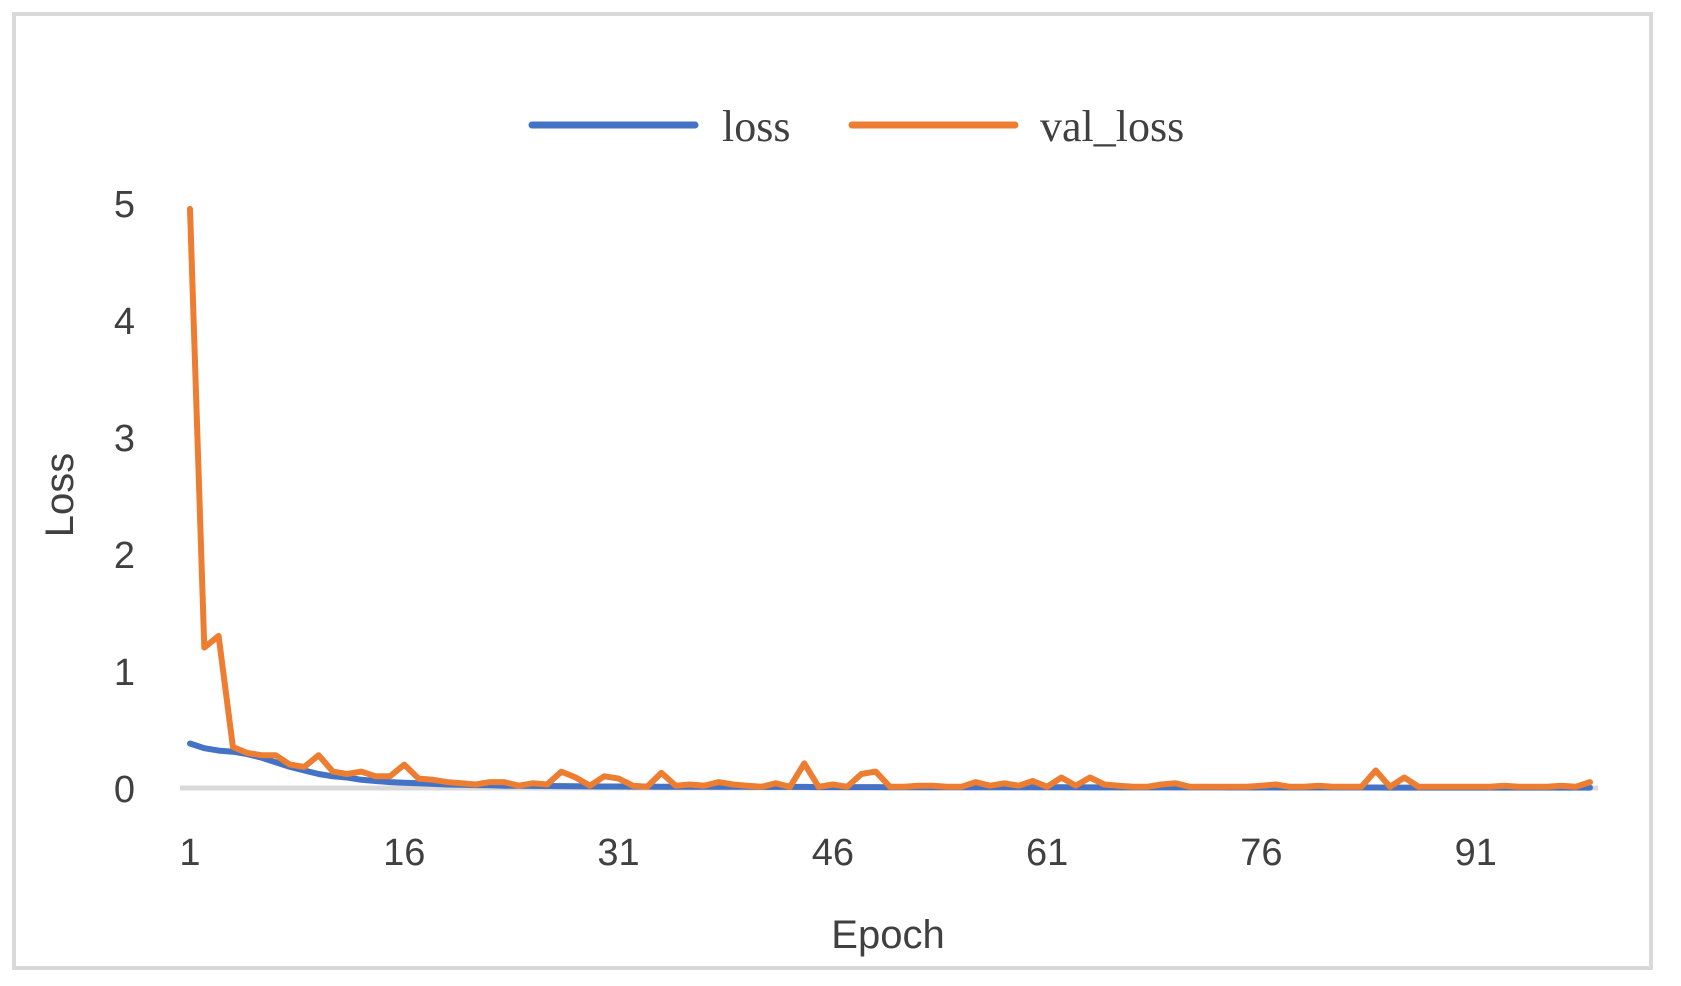 Image resolution: width=1681 pixels, height=986 pixels. Describe the element at coordinates (856, 126) in the screenshot. I see `legend: loss val_loss` at that location.